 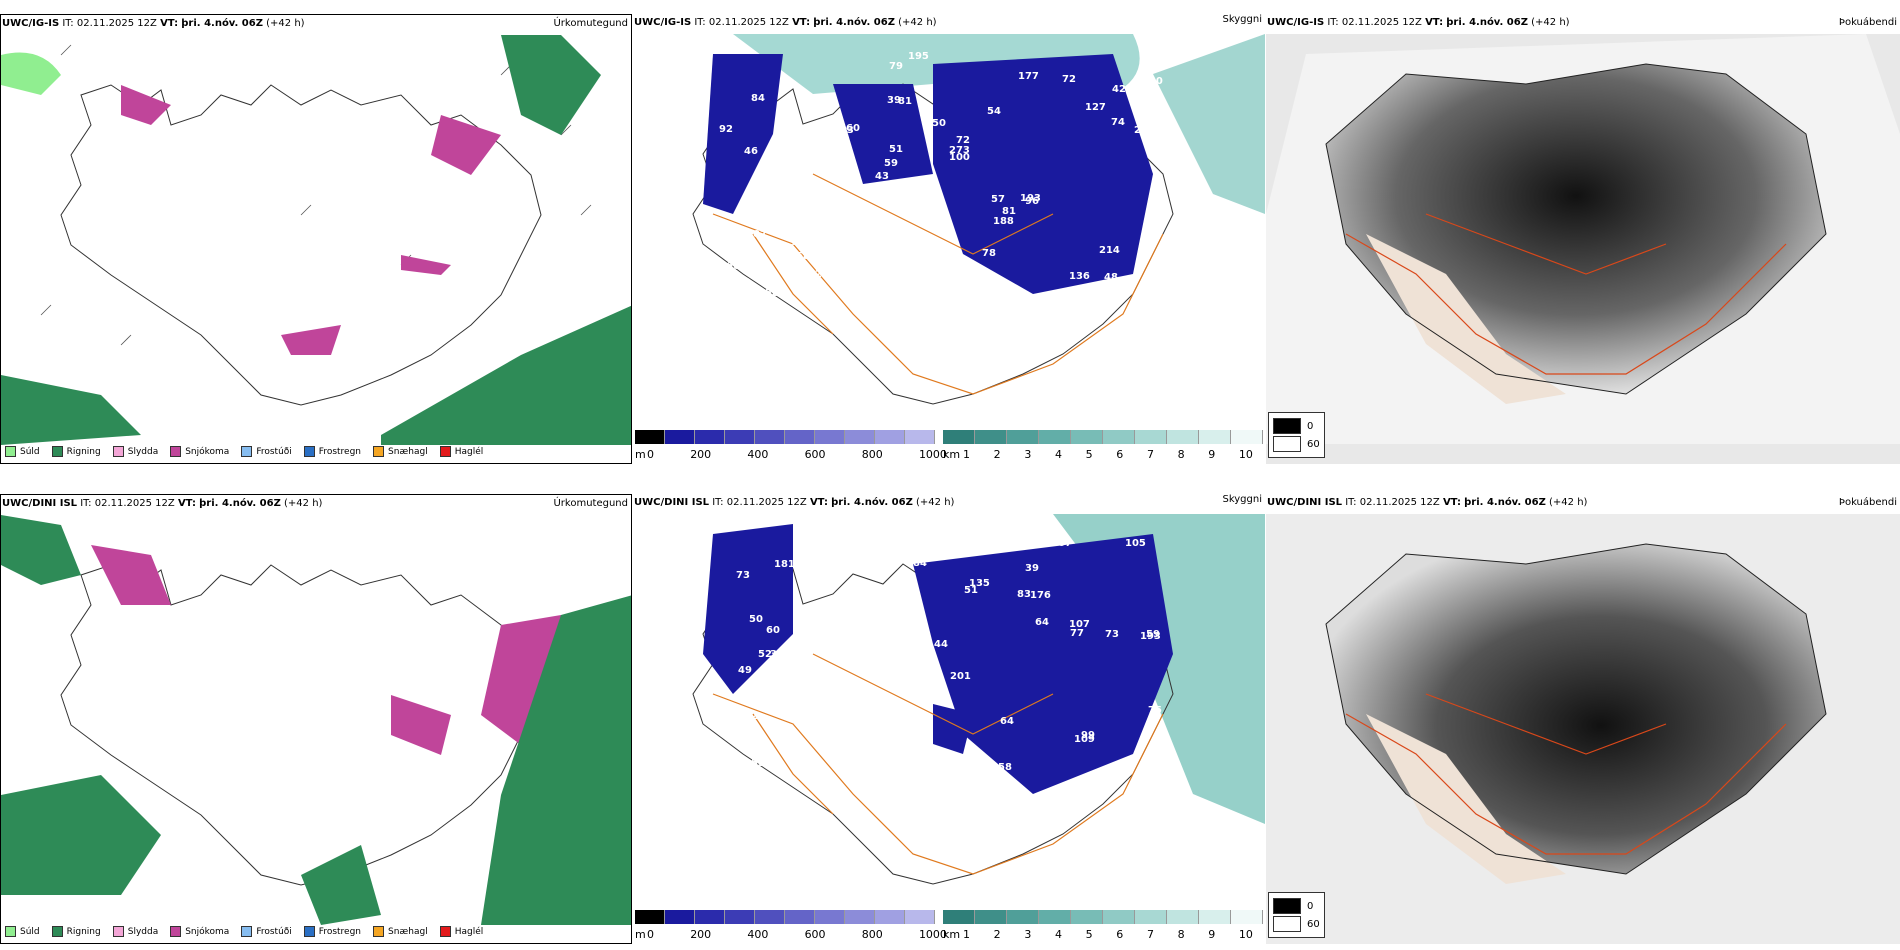 What do you see at coordinates (998, 199) in the screenshot?
I see `cloud-base-label: 57` at bounding box center [998, 199].